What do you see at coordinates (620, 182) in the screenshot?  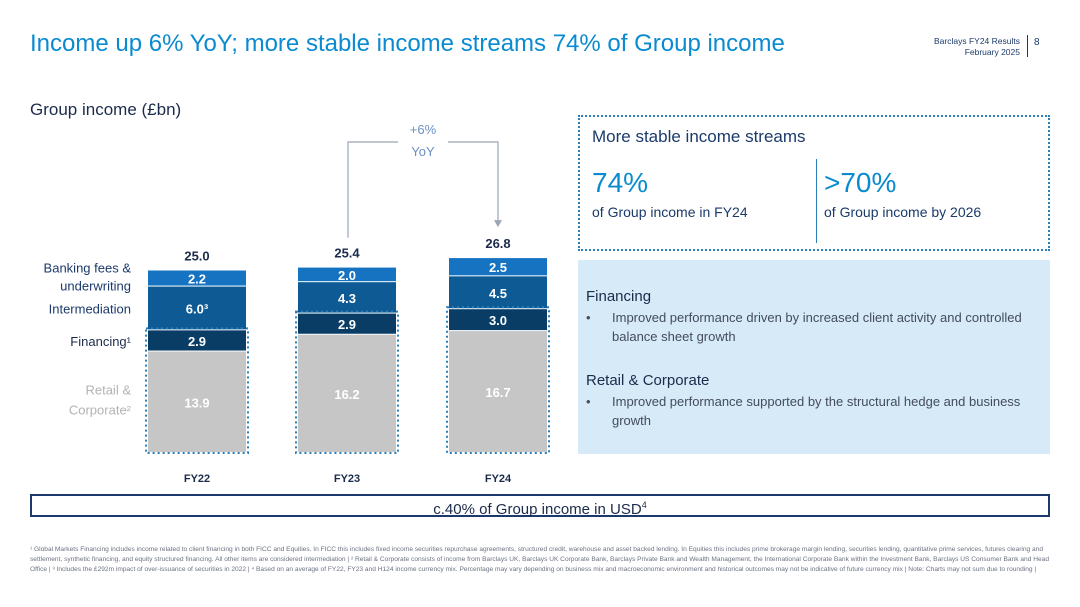 I see `stat-fy24-value: 74%` at bounding box center [620, 182].